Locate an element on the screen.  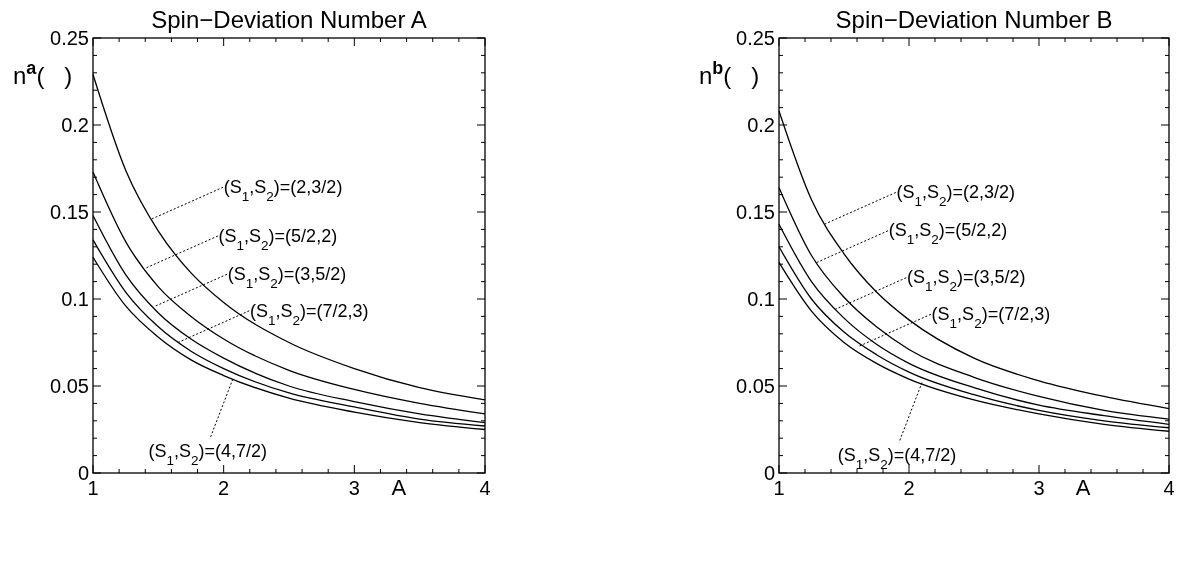
chart-title: Spin−Deviation Number B is located at coordinates (974, 19).